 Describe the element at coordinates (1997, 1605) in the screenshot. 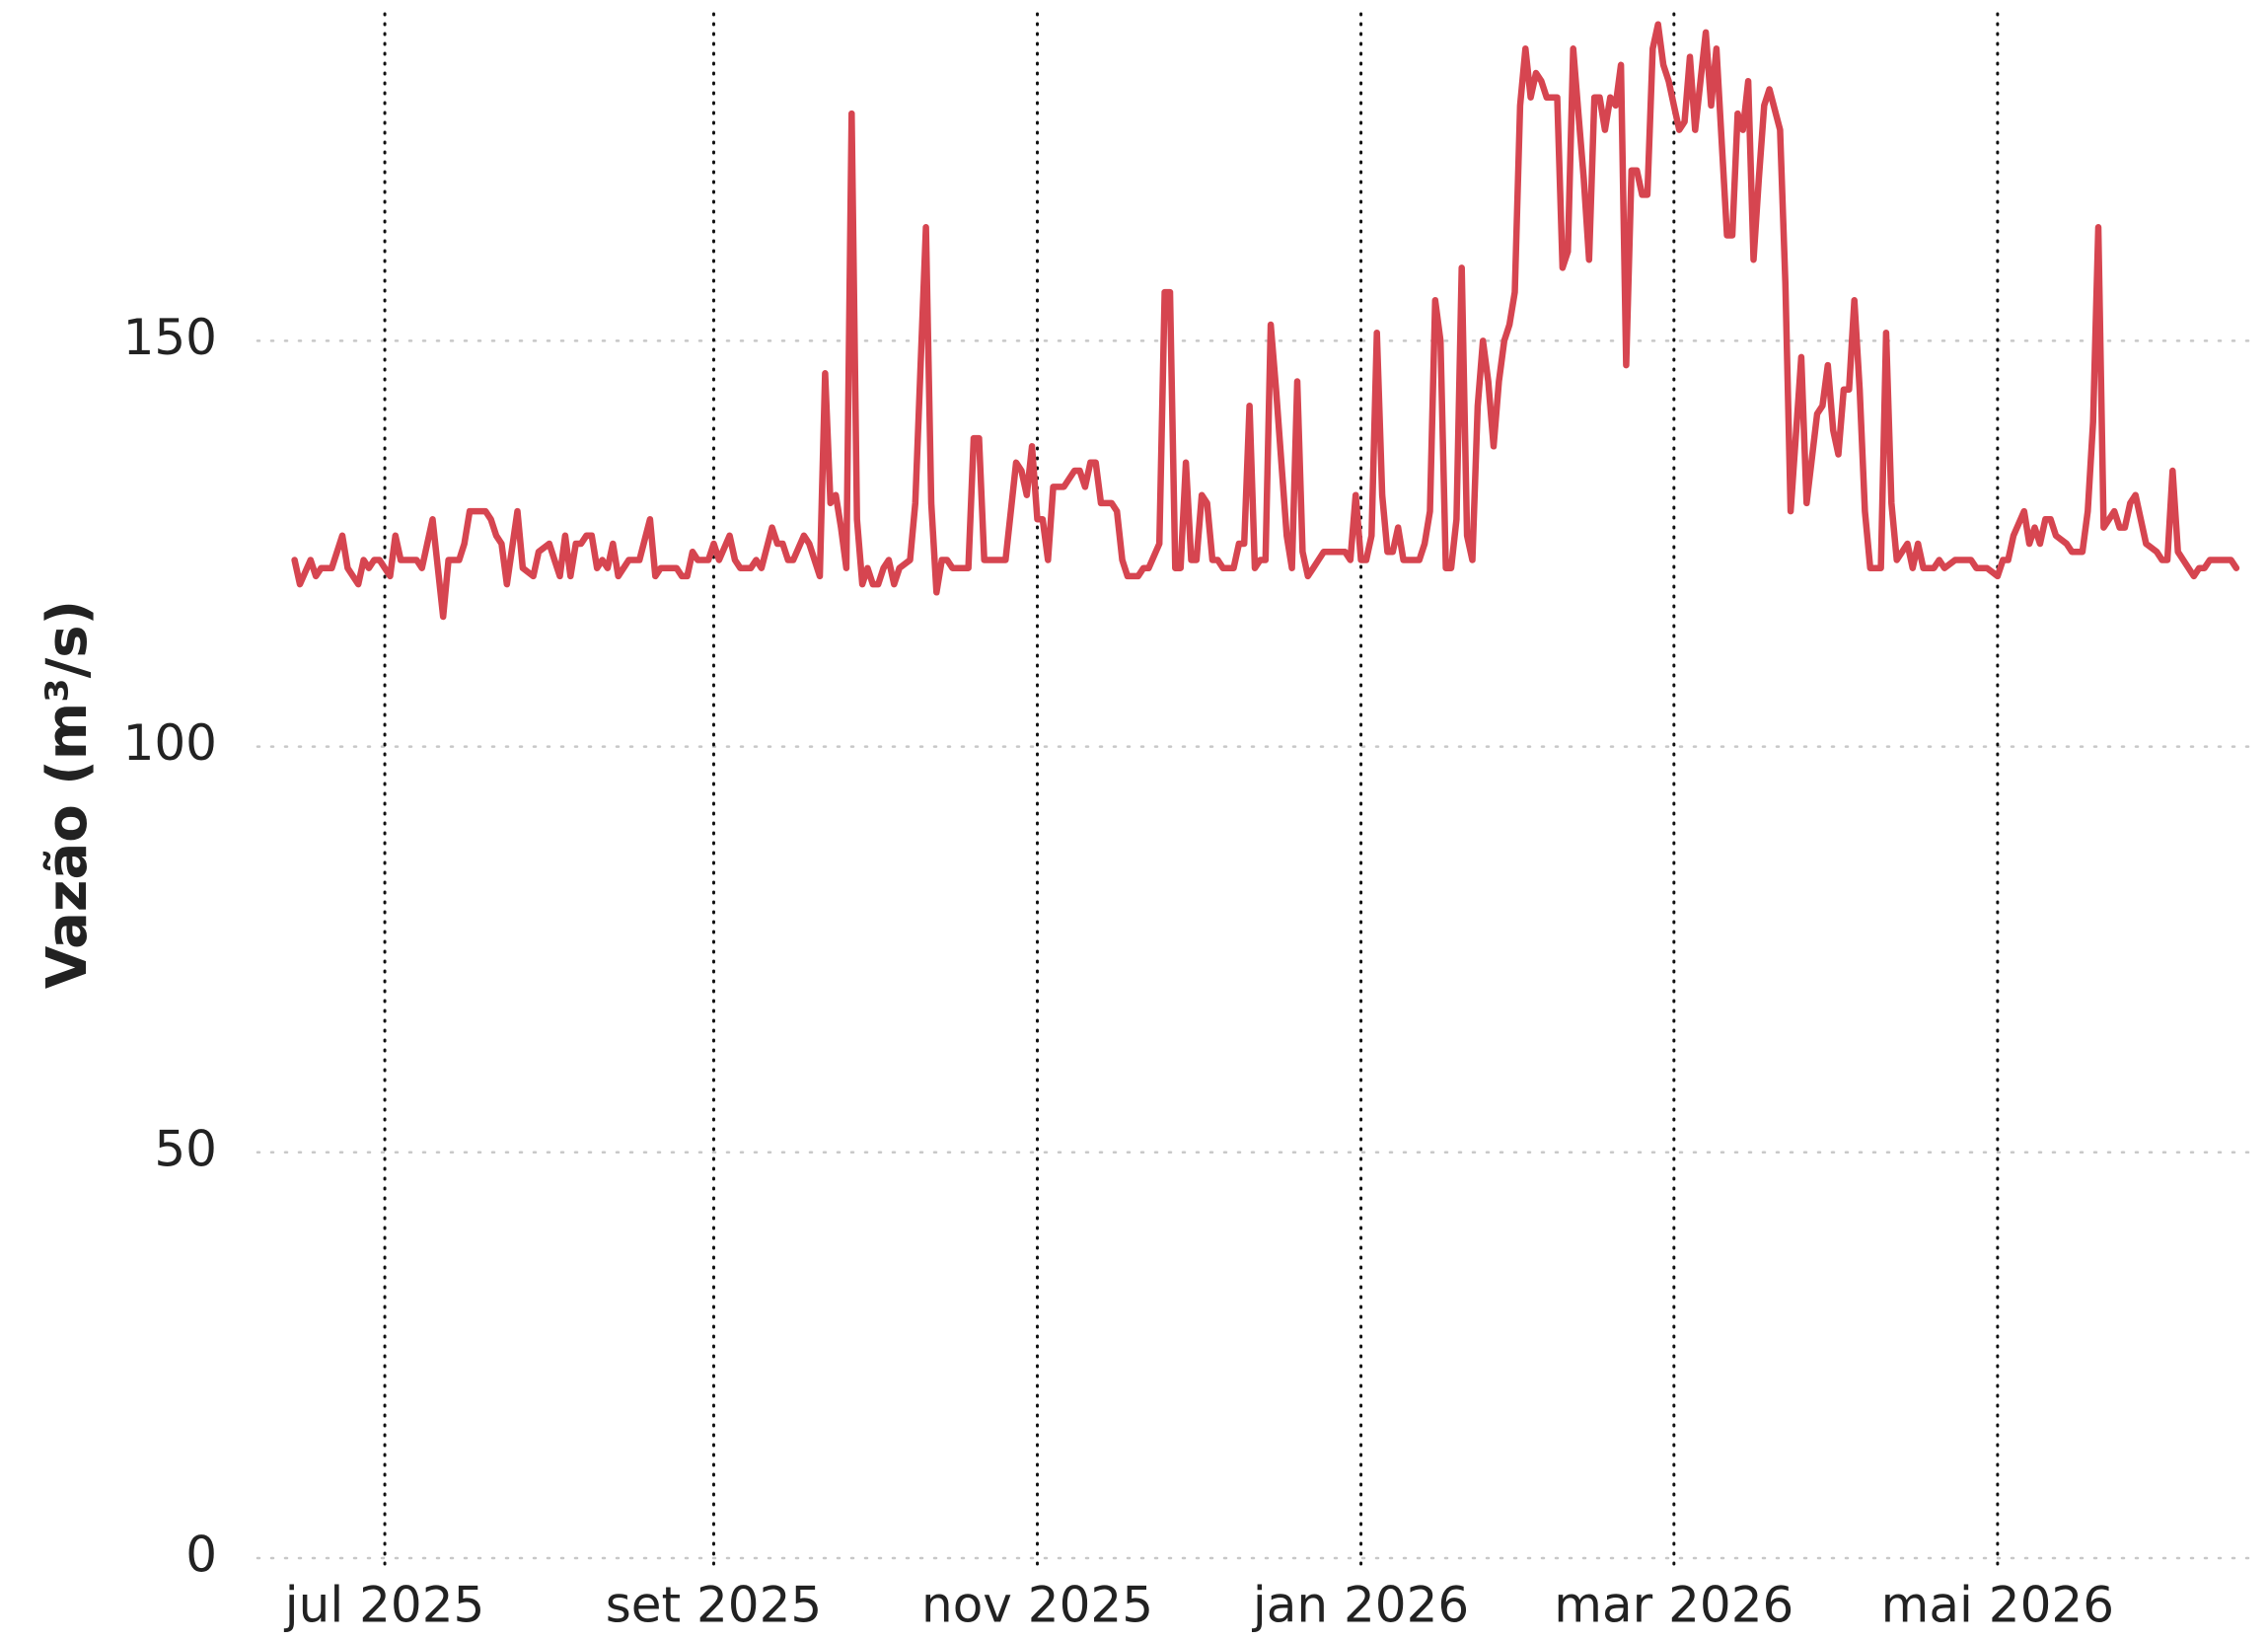

I see `x-tick-label: mai 2026` at that location.